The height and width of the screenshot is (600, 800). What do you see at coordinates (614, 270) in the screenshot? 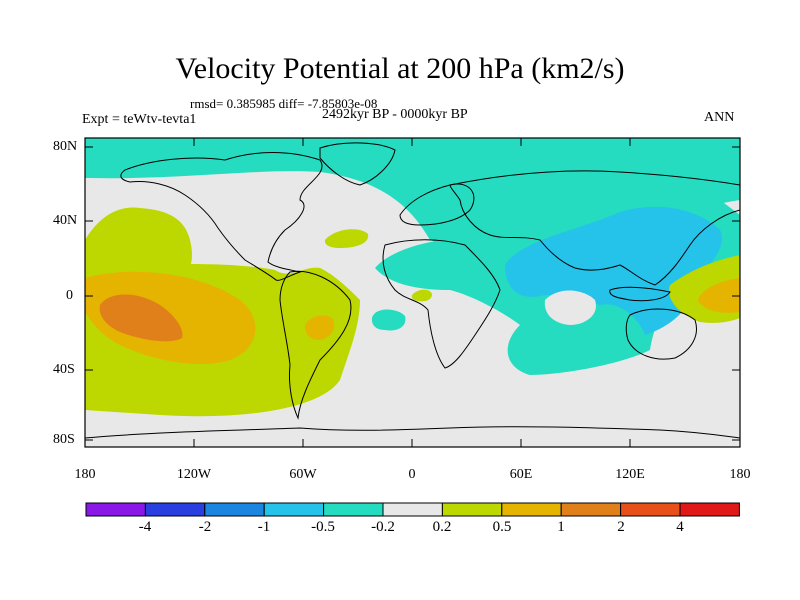
I see `blue-asia-region` at bounding box center [614, 270].